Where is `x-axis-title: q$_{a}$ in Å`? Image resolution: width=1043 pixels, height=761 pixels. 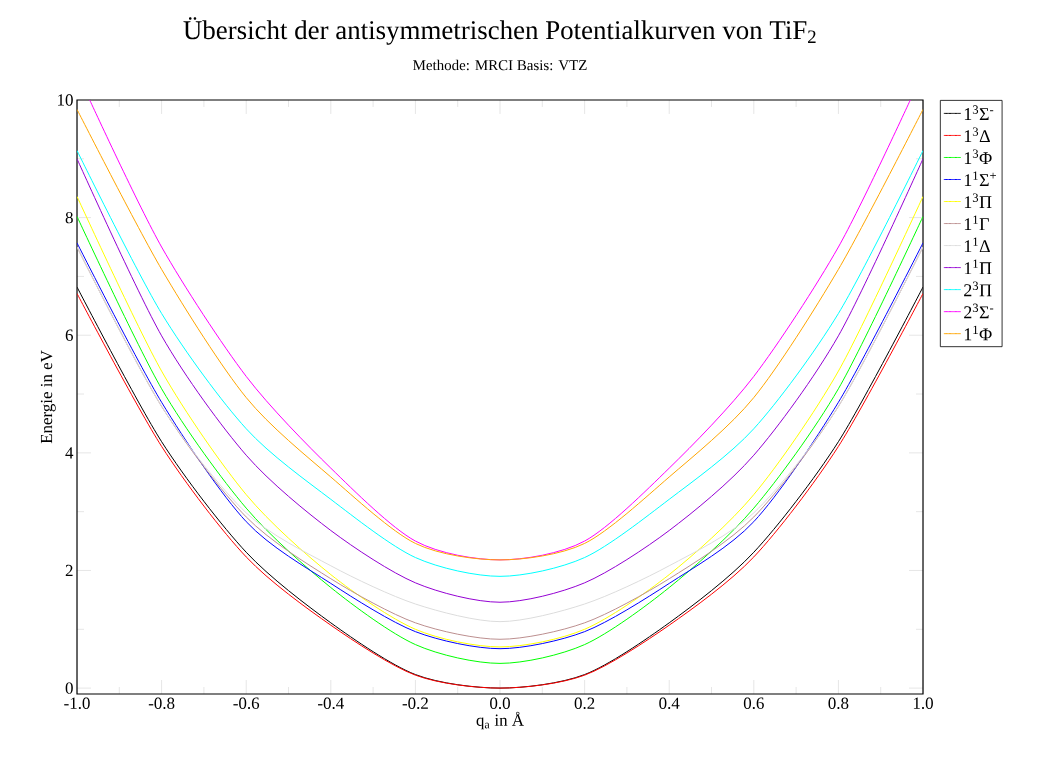
x-axis-title: q$_{a}$ in Å is located at coordinates (500, 720).